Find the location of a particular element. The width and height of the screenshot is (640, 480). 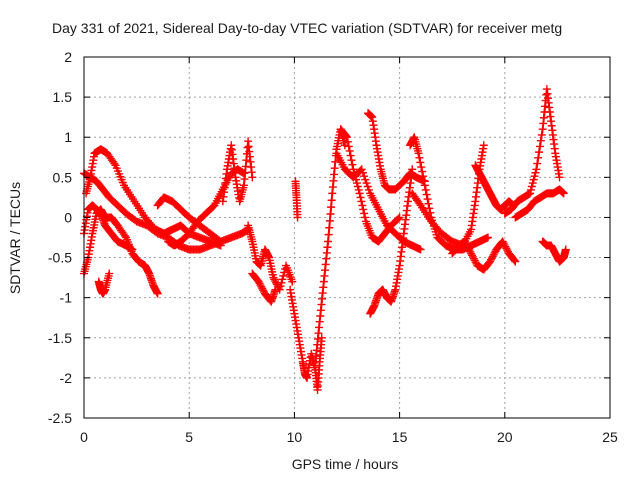

series-arc13 is located at coordinates (330, 245).